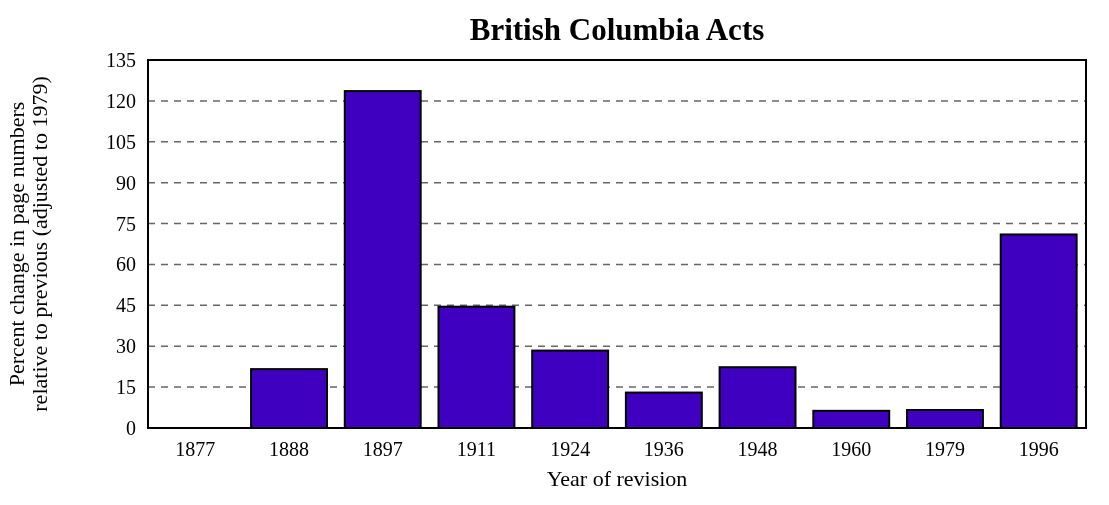 This screenshot has width=1109, height=505. I want to click on y-tick-label: 90, so click(126, 182).